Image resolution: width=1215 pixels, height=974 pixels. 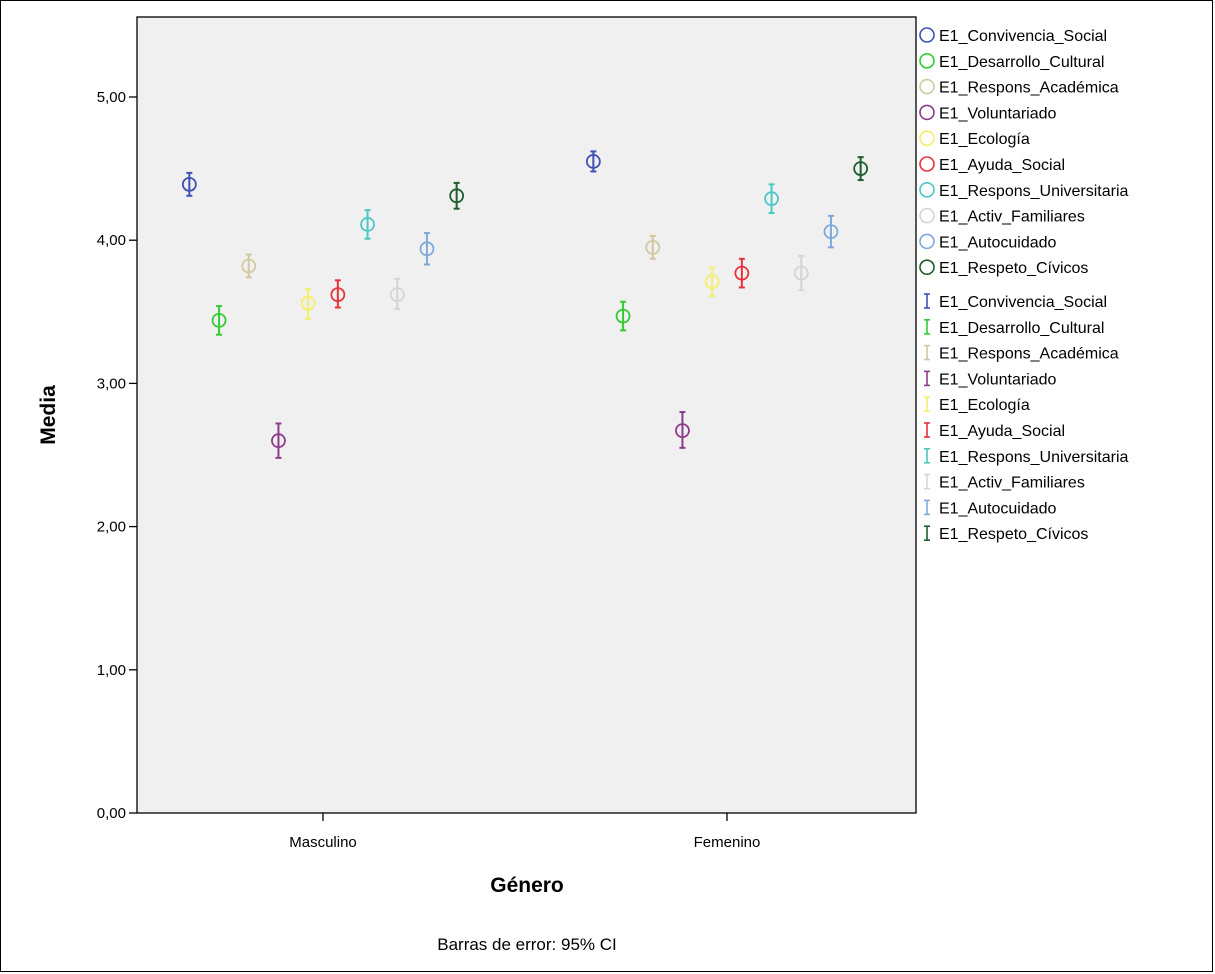 I want to click on y-axis: 0,00 1,00 2,00 3,00 4,00 5,00, so click(x=117, y=455).